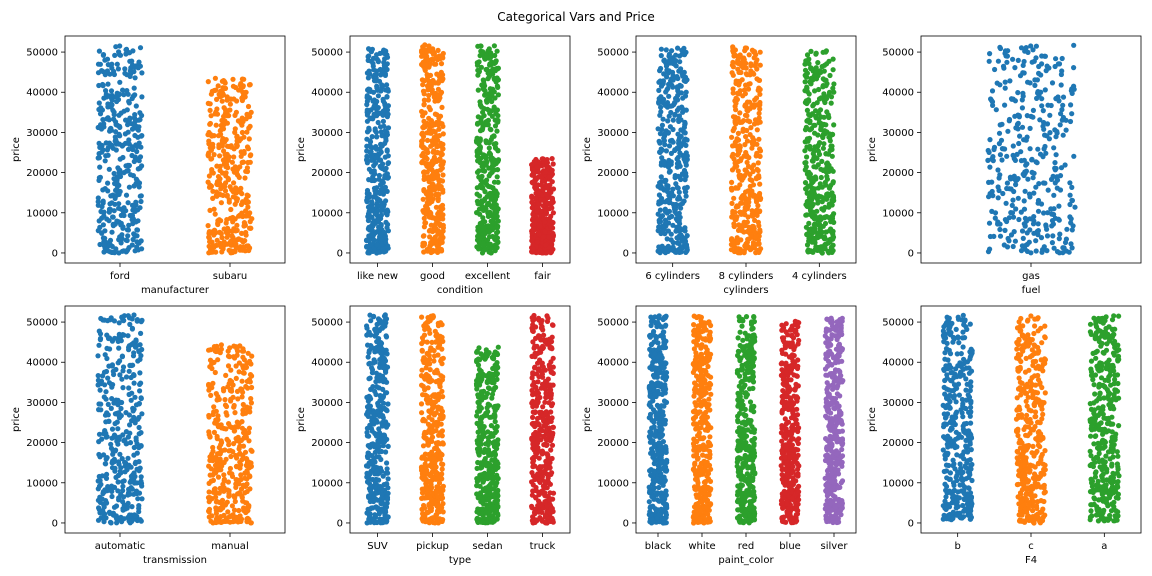 Image resolution: width=1152 pixels, height=576 pixels. What do you see at coordinates (732, 156) in the screenshot?
I see `point-8-cylinders` at bounding box center [732, 156].